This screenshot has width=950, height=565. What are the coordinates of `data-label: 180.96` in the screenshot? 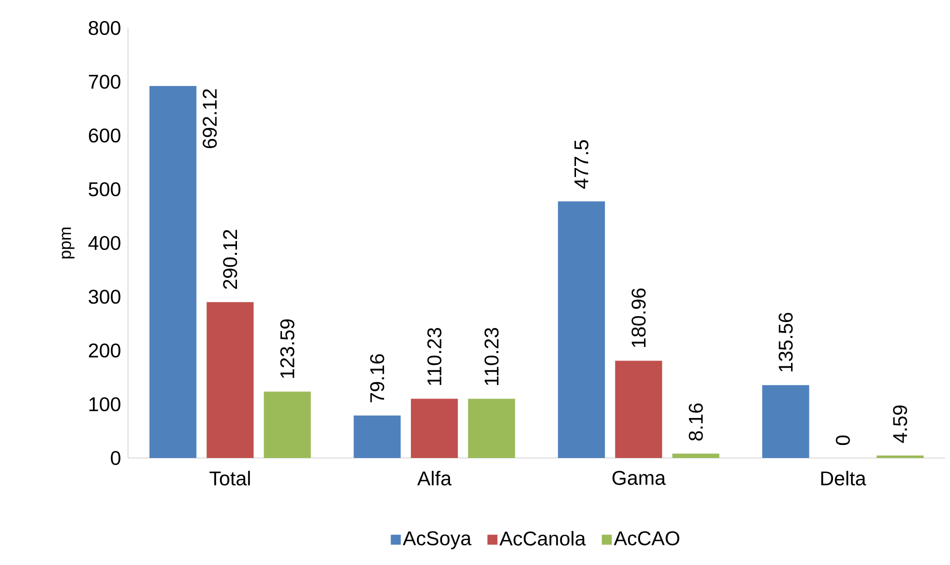 It's located at (639, 318).